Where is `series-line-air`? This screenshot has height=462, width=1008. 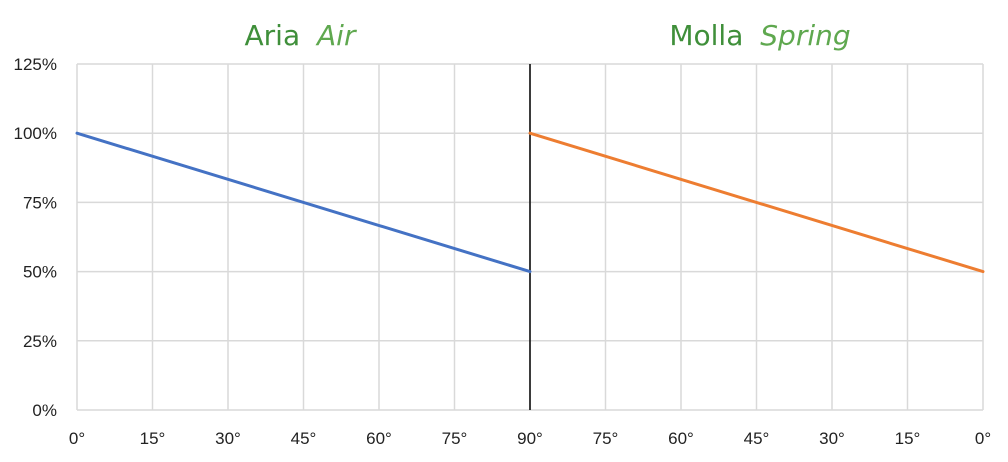 series-line-air is located at coordinates (303, 202).